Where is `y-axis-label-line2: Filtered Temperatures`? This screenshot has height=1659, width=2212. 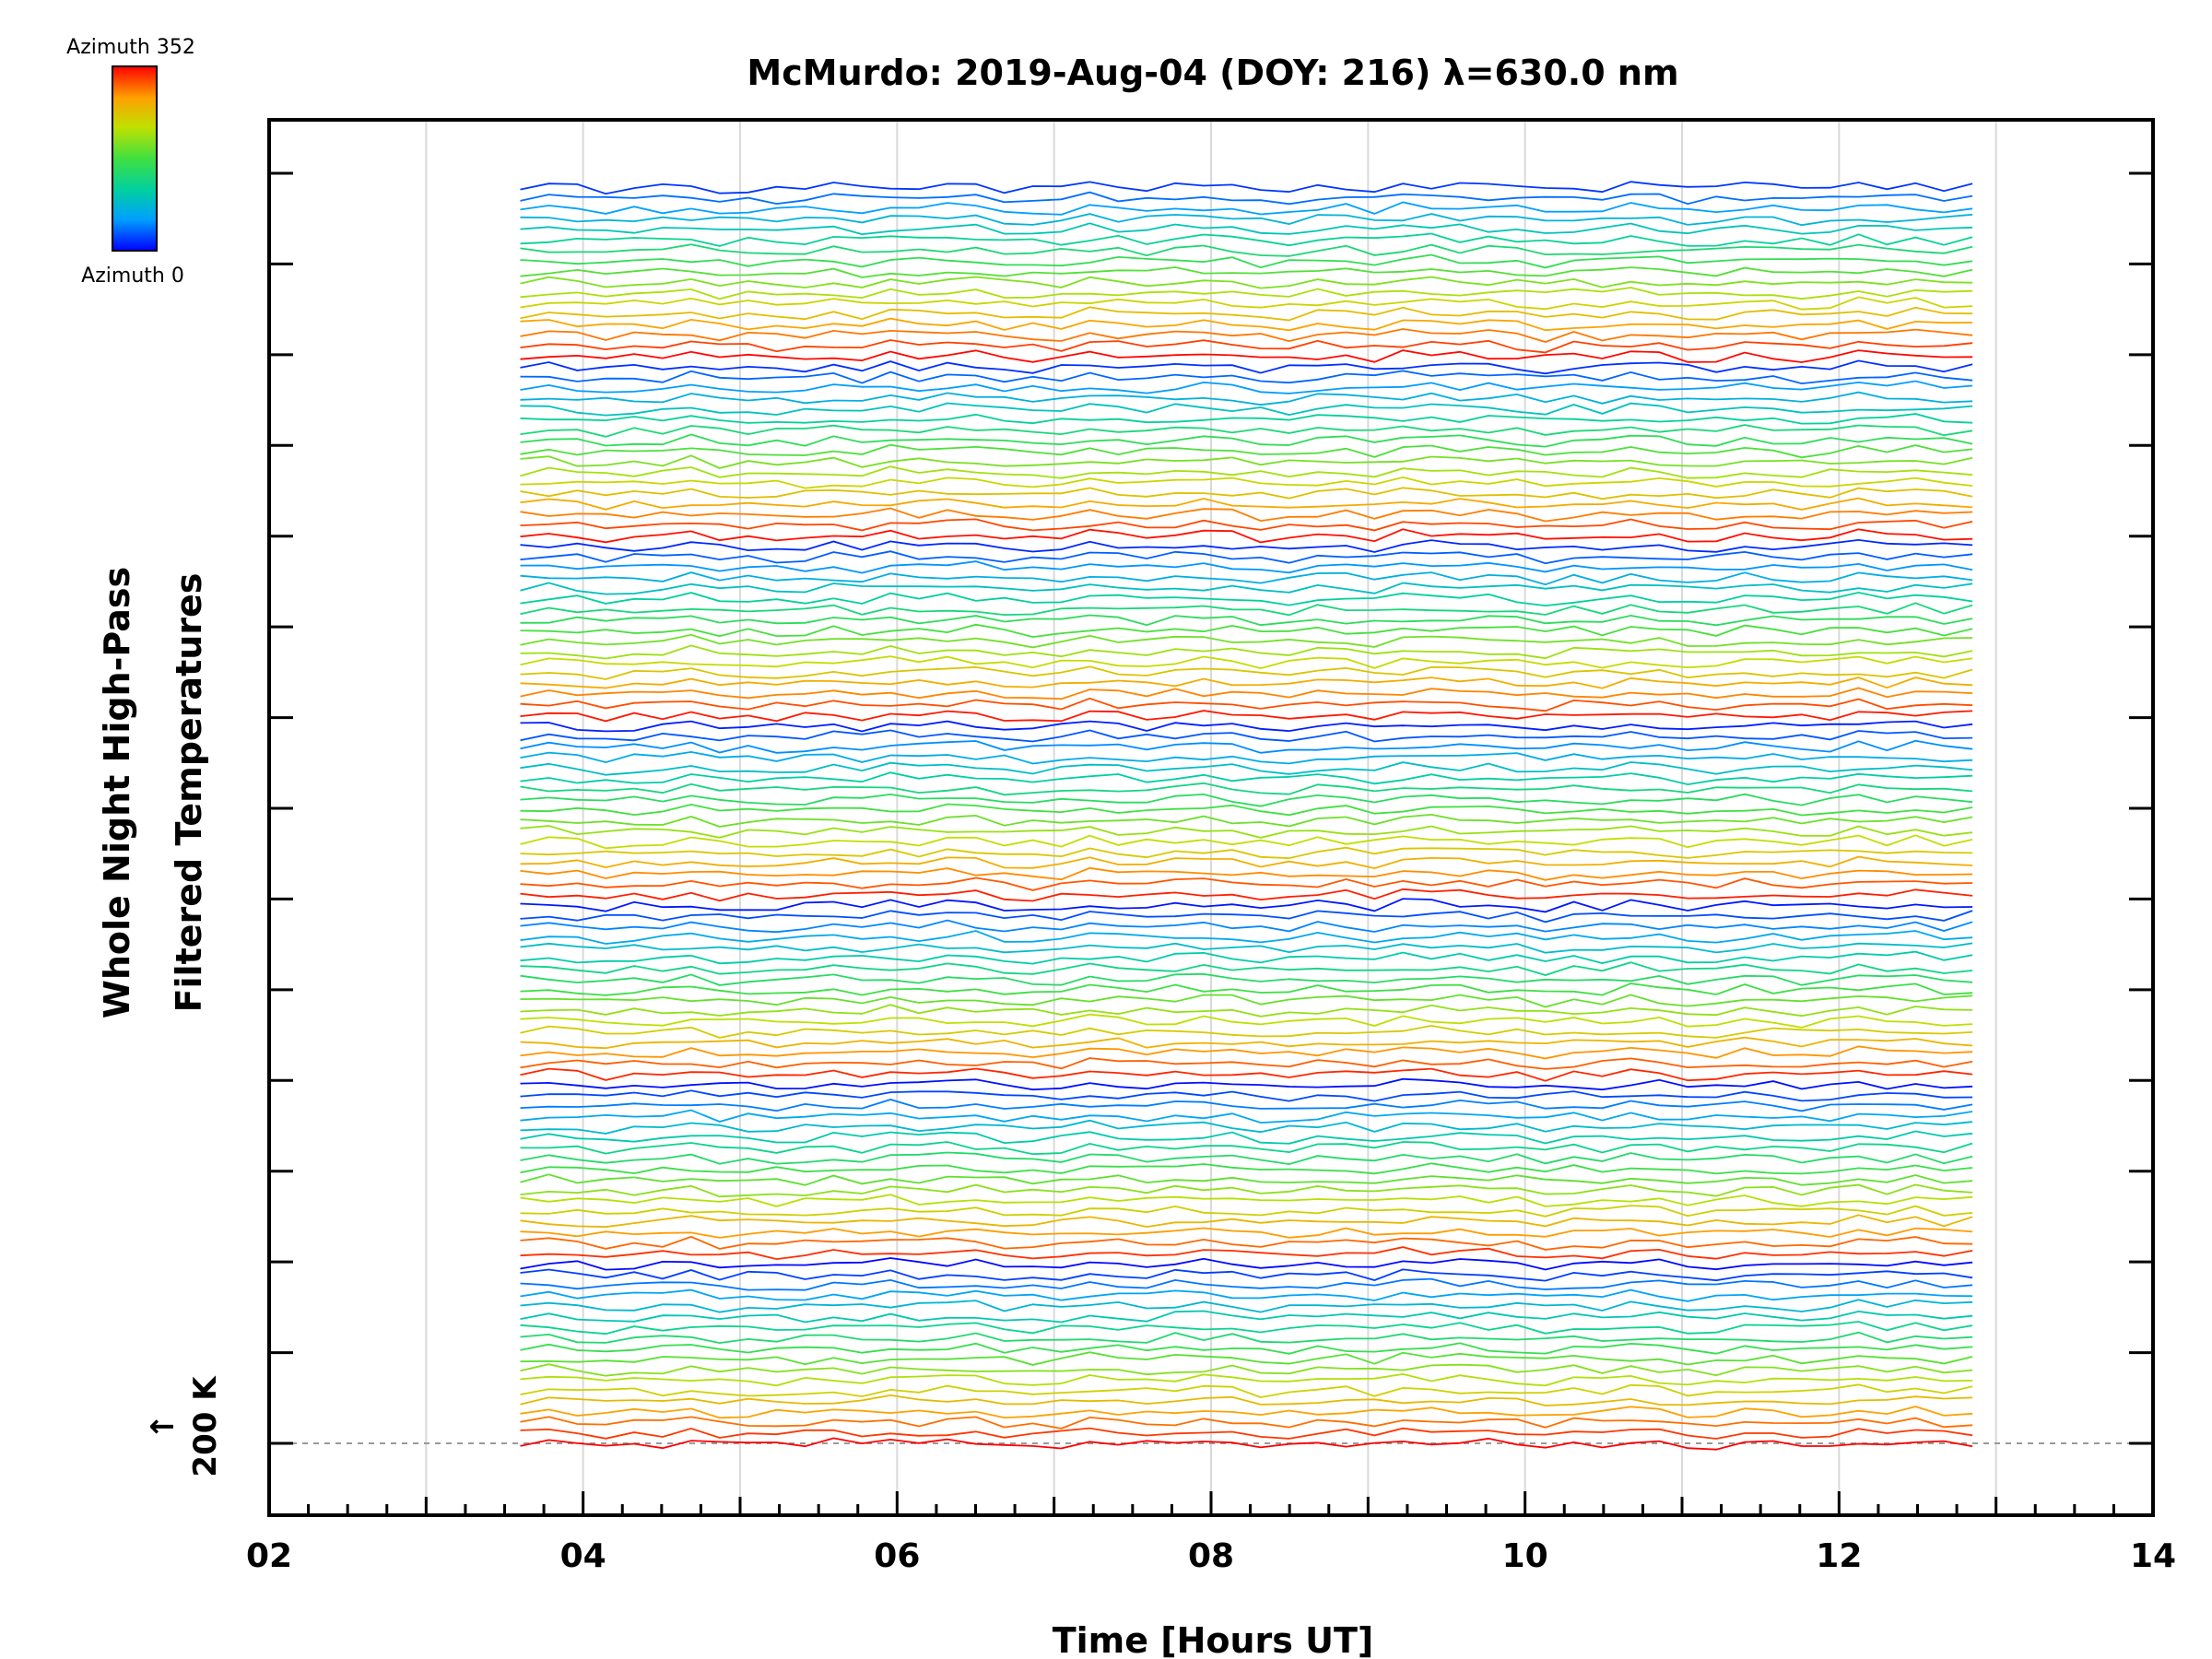 y-axis-label-line2: Filtered Temperatures is located at coordinates (189, 793).